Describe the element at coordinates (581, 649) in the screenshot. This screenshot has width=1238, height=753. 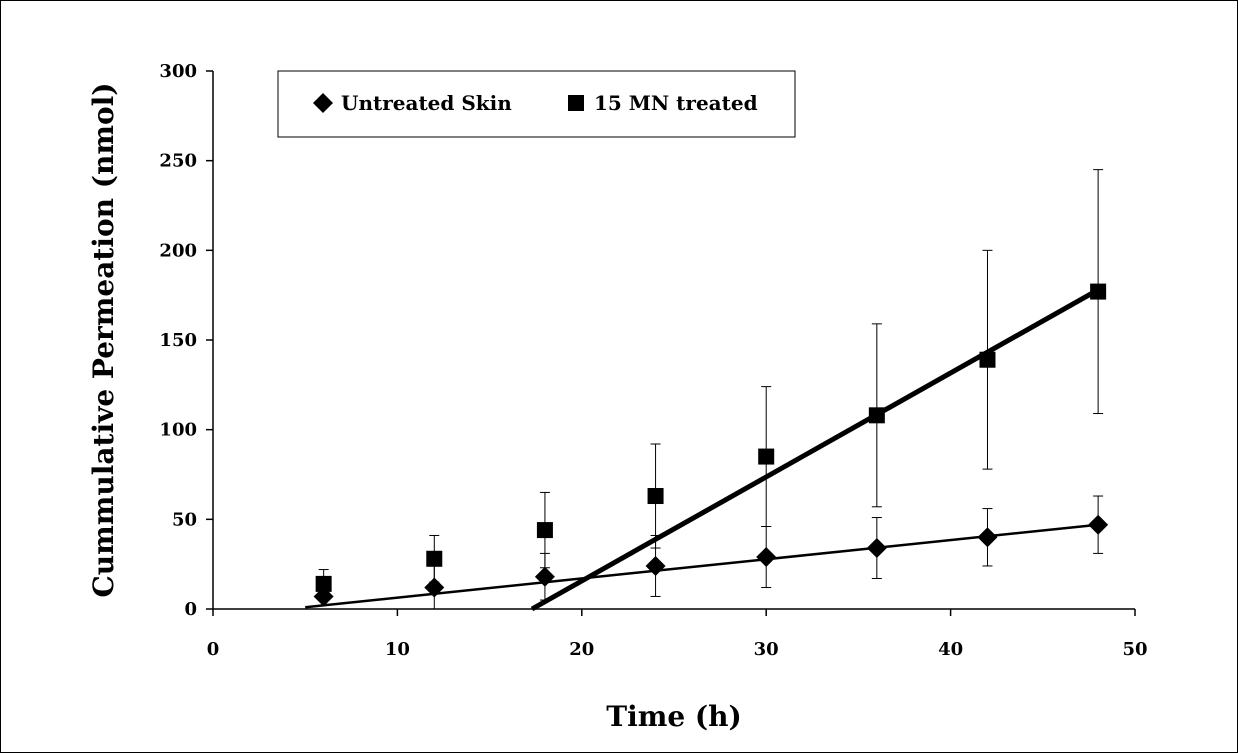
I see `x-tick-label: 20` at that location.